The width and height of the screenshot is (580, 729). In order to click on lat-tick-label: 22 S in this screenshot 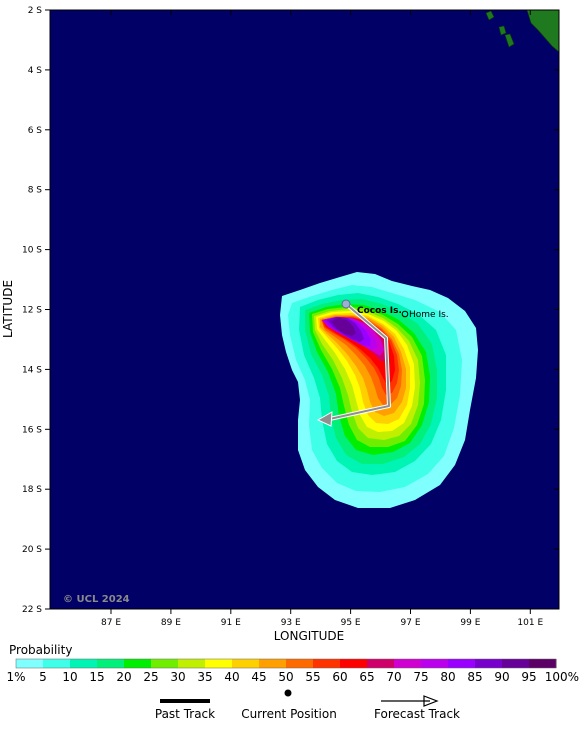, I will do `click(32, 610)`.